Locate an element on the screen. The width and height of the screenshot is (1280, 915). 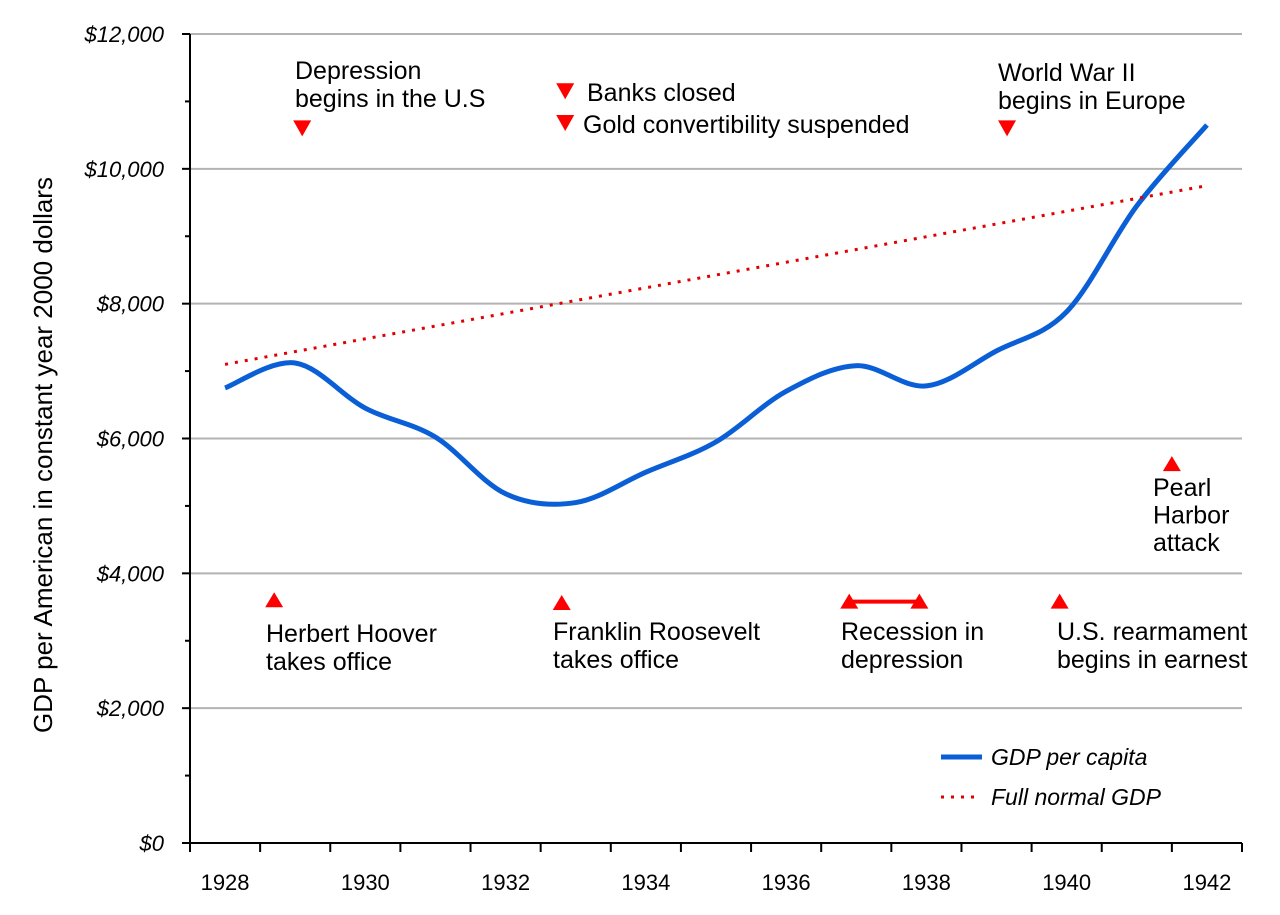
x-tick-label: 1934 is located at coordinates (645, 882).